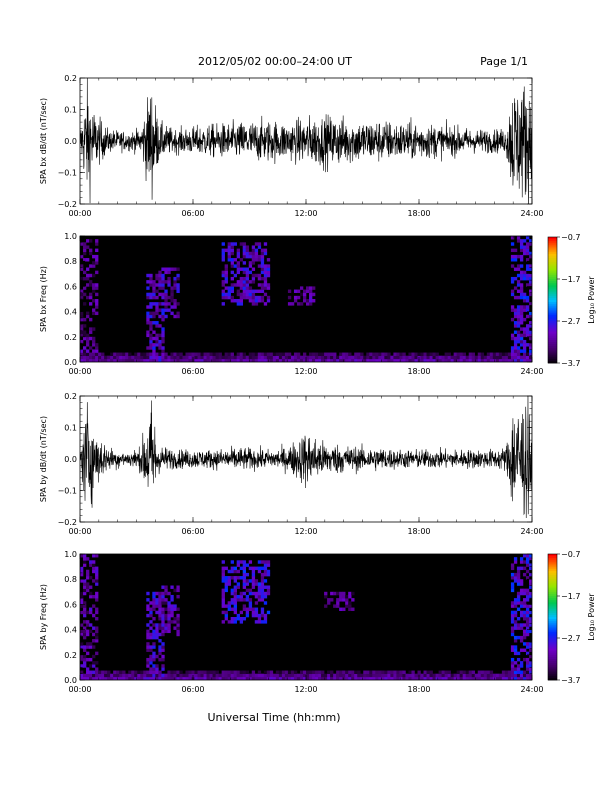 This screenshot has height=792, width=612. Describe the element at coordinates (570, 363) in the screenshot. I see `colorbar-2-tick-label: −3.7` at that location.